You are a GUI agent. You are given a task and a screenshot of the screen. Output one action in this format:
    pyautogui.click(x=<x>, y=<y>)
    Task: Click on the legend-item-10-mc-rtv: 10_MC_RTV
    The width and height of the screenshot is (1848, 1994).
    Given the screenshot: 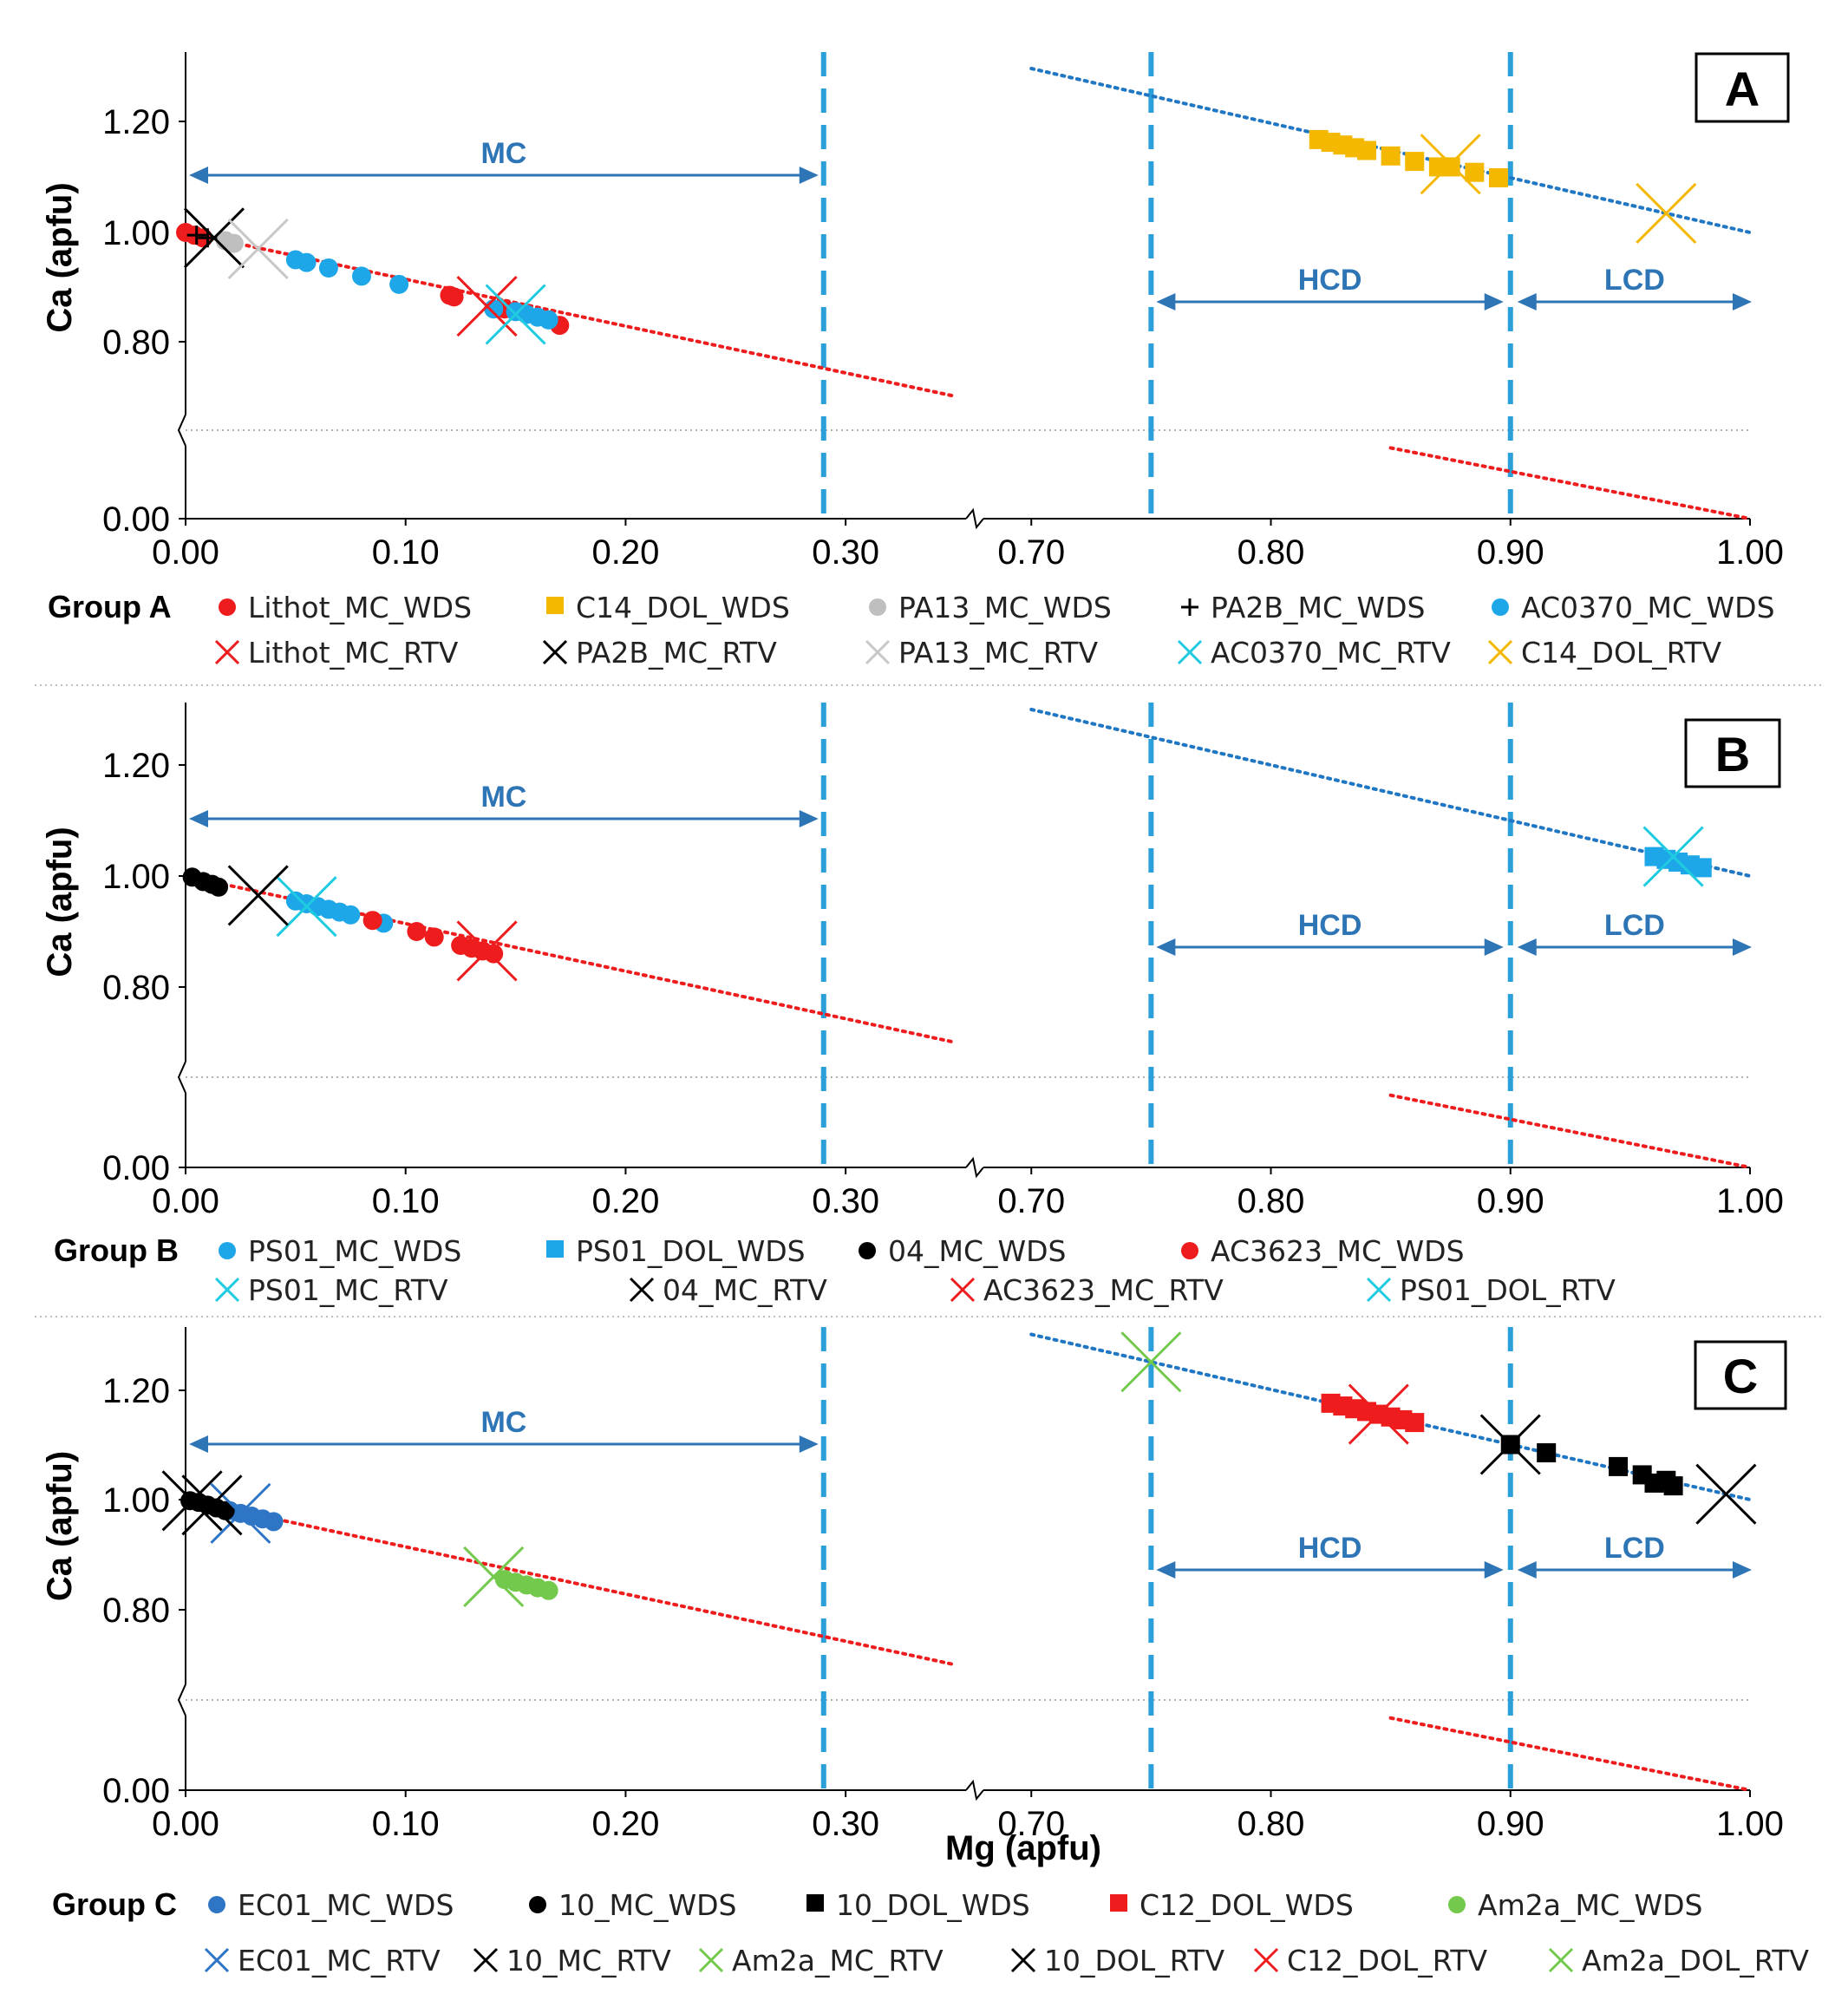 What is the action you would take?
    pyautogui.click(x=572, y=1961)
    